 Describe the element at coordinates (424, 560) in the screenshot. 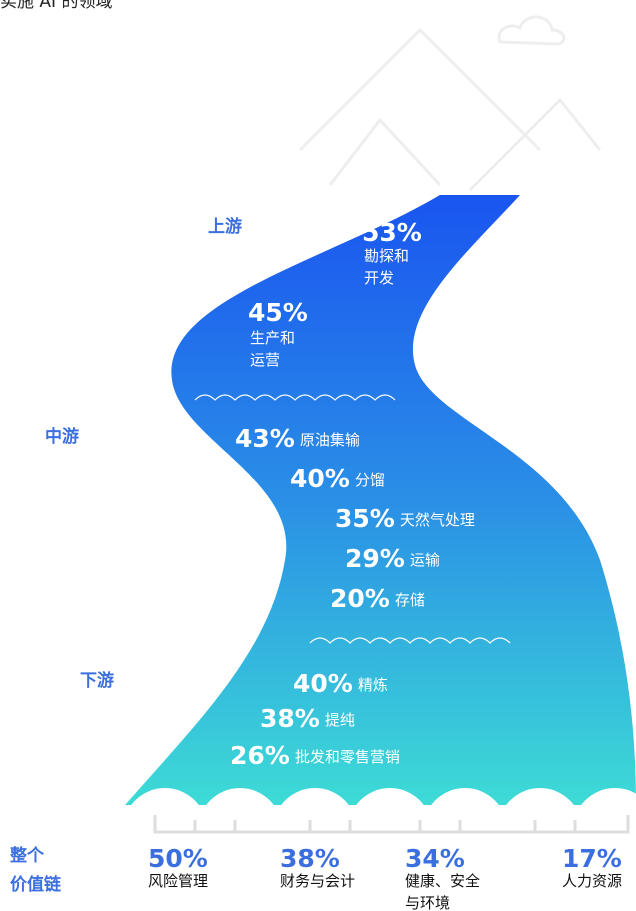

I see `label: 运输` at that location.